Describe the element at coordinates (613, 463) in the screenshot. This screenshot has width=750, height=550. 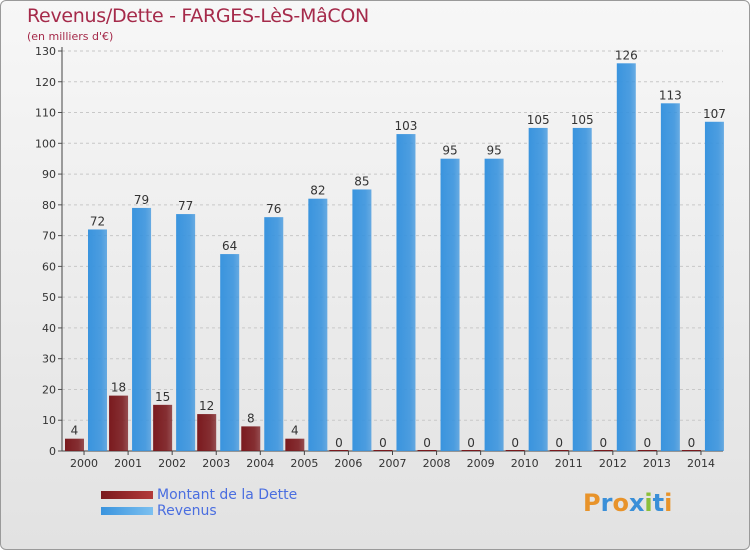
I see `x-tick-label: 2012` at that location.